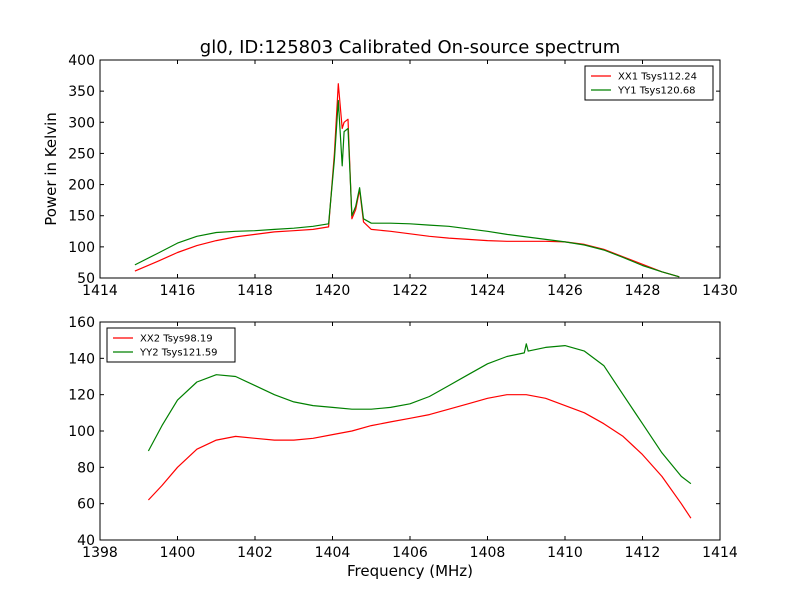 The image size is (800, 600). I want to click on bottom-y-tick-label: 100, so click(81, 432).